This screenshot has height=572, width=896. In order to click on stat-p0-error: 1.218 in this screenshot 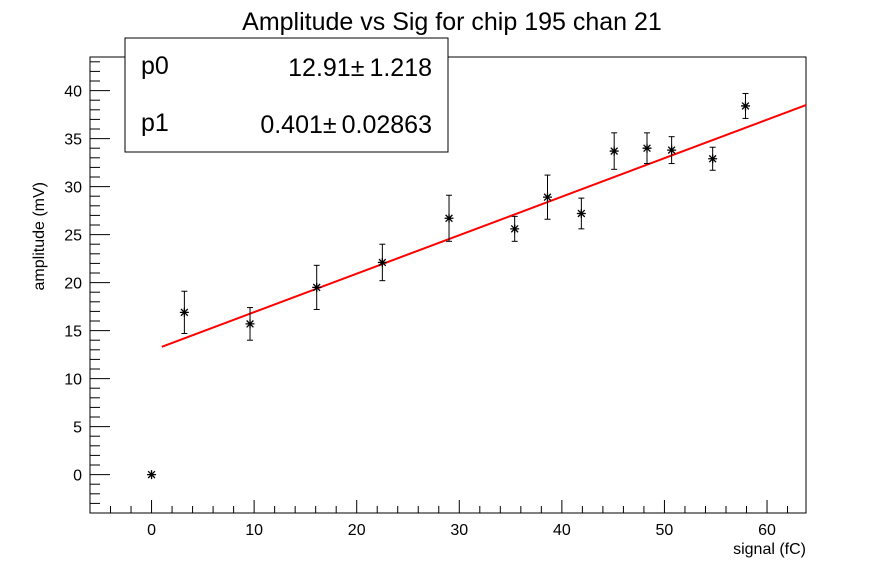, I will do `click(400, 68)`.